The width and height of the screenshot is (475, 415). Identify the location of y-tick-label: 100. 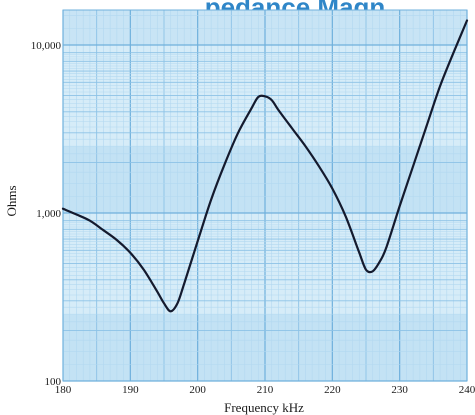
(53, 382).